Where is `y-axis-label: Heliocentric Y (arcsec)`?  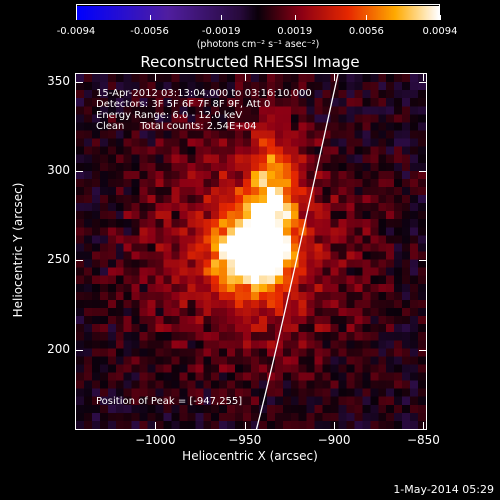 y-axis-label: Heliocentric Y (arcsec) is located at coordinates (18, 250).